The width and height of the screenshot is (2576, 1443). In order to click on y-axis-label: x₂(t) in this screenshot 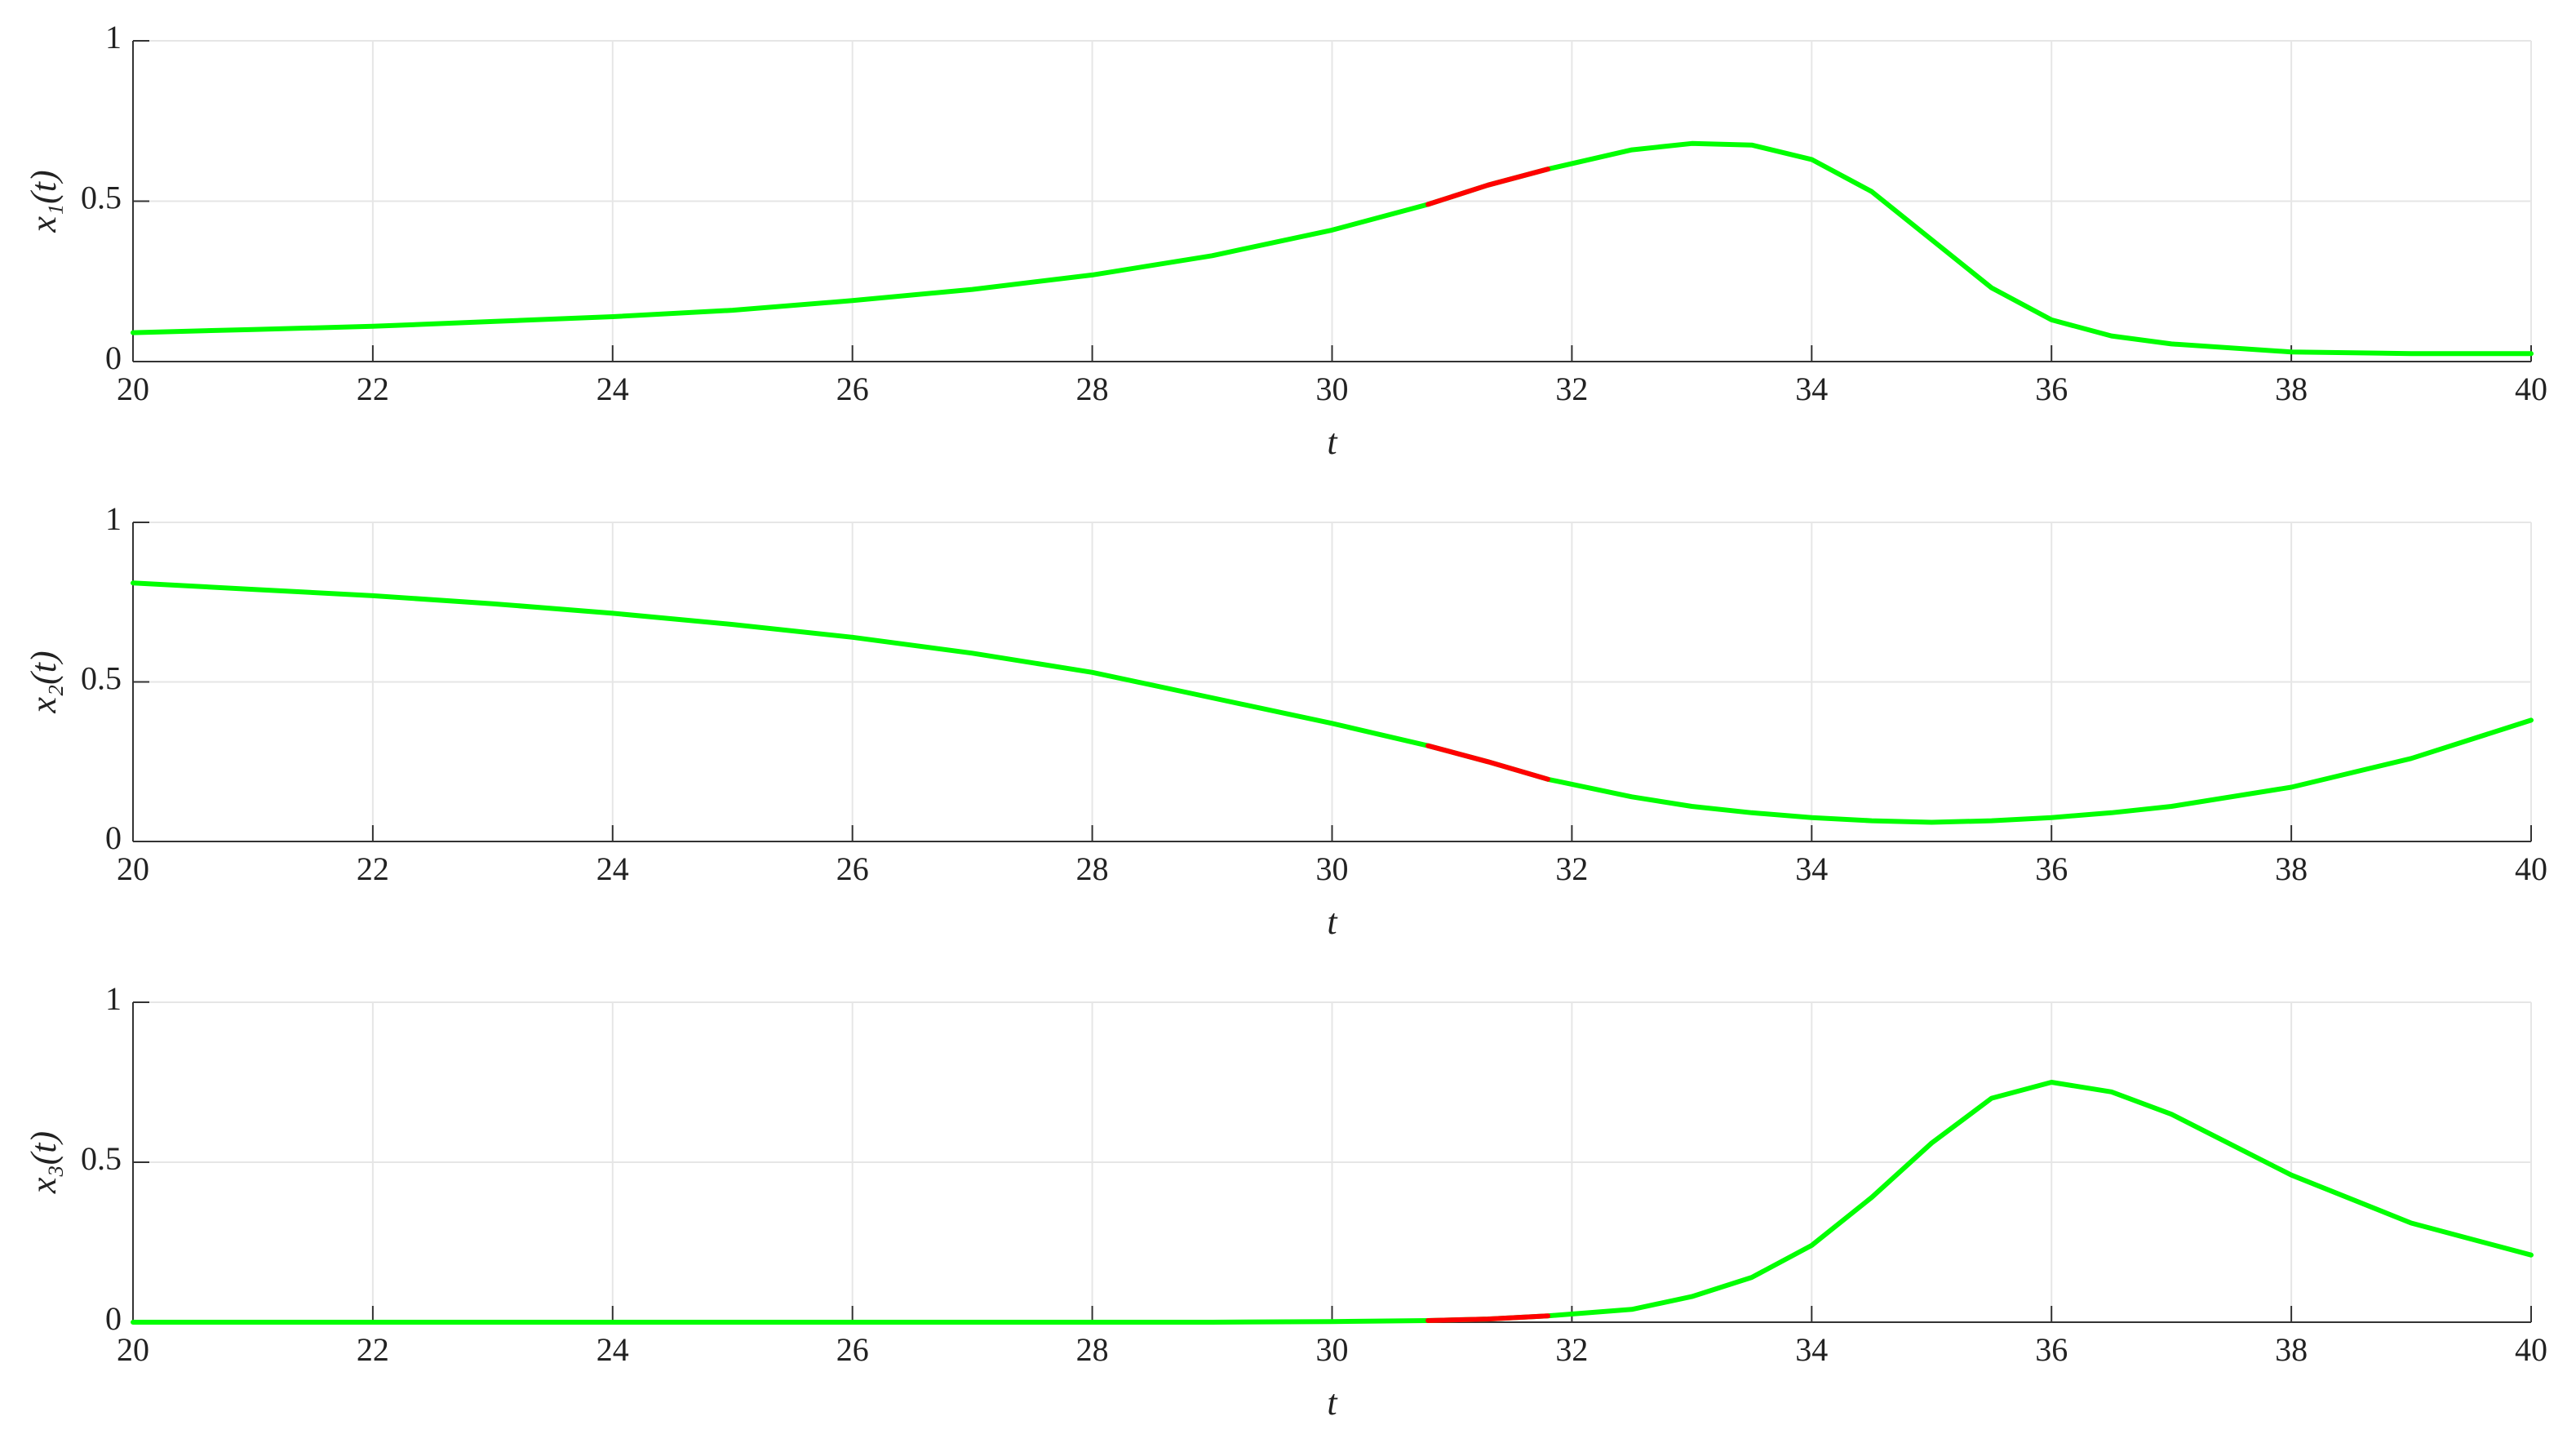, I will do `click(44, 681)`.